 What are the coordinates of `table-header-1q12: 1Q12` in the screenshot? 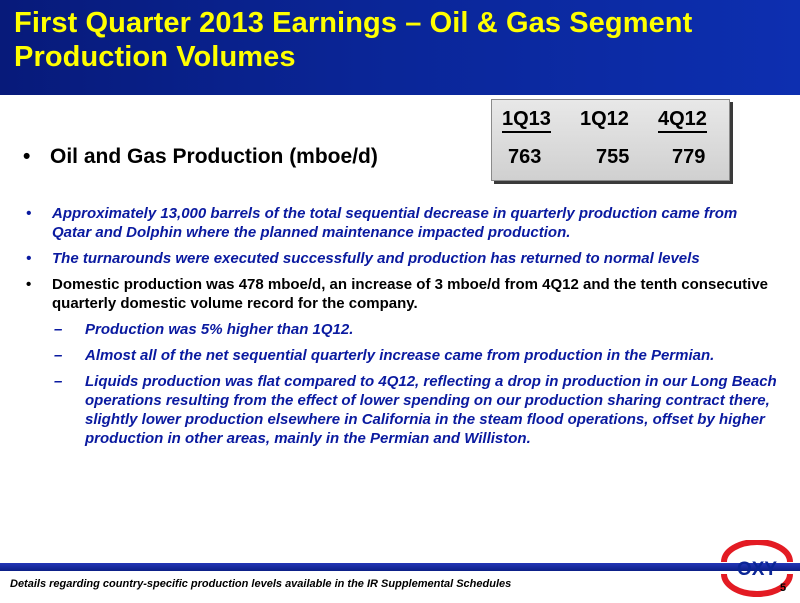 It's located at (604, 119).